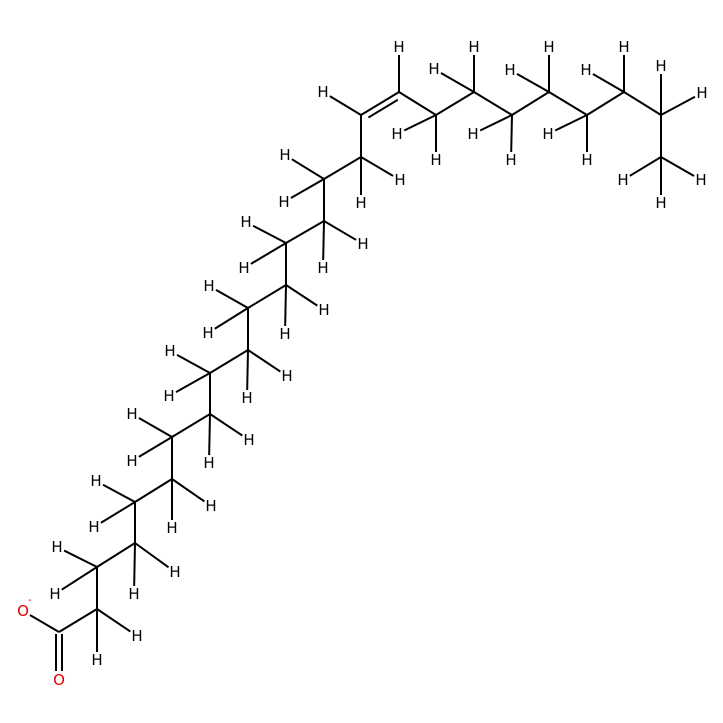 The height and width of the screenshot is (723, 723). What do you see at coordinates (44, 623) in the screenshot?
I see `carboxylate-single-bond` at bounding box center [44, 623].